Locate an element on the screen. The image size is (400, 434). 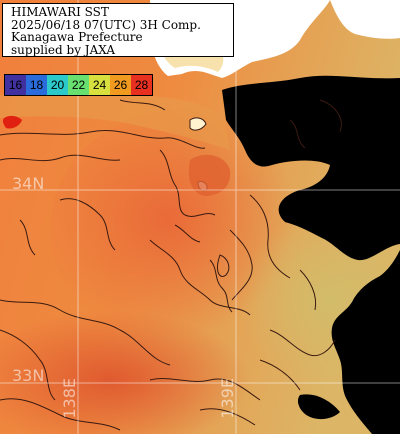
cloud-patch is located at coordinates (360, 217).